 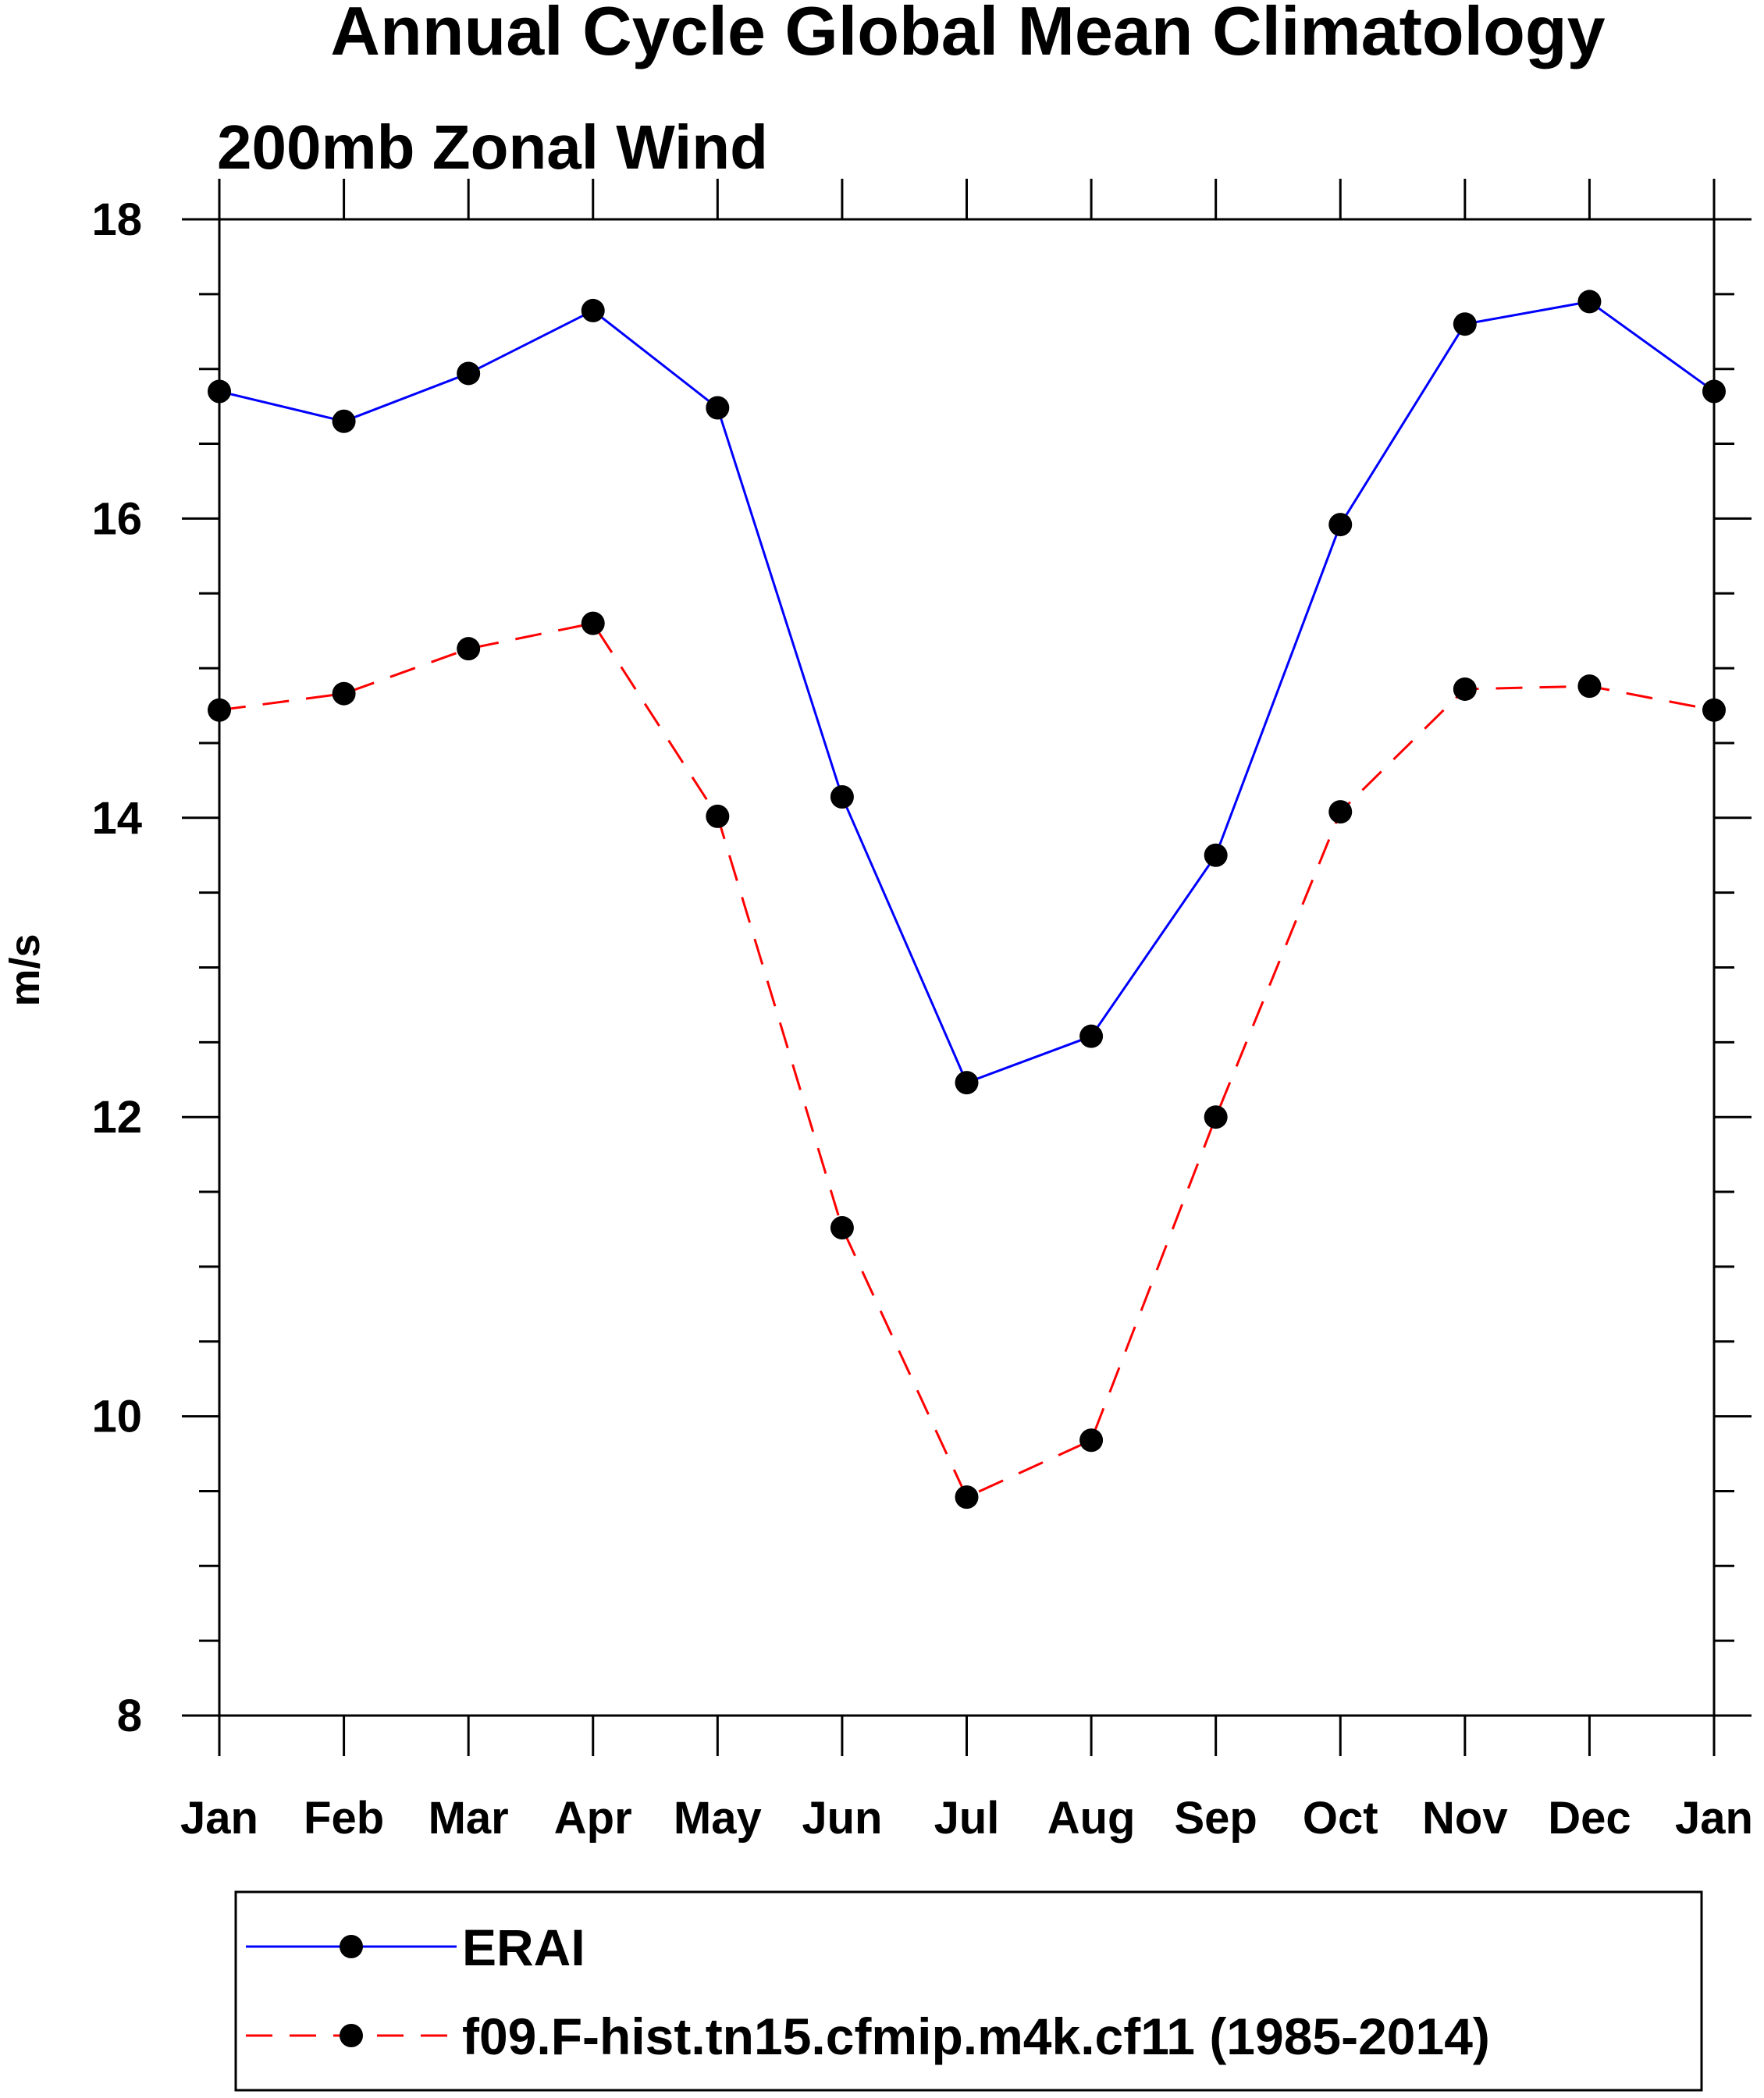 I want to click on x-tick-label: Aug, so click(x=1091, y=1818).